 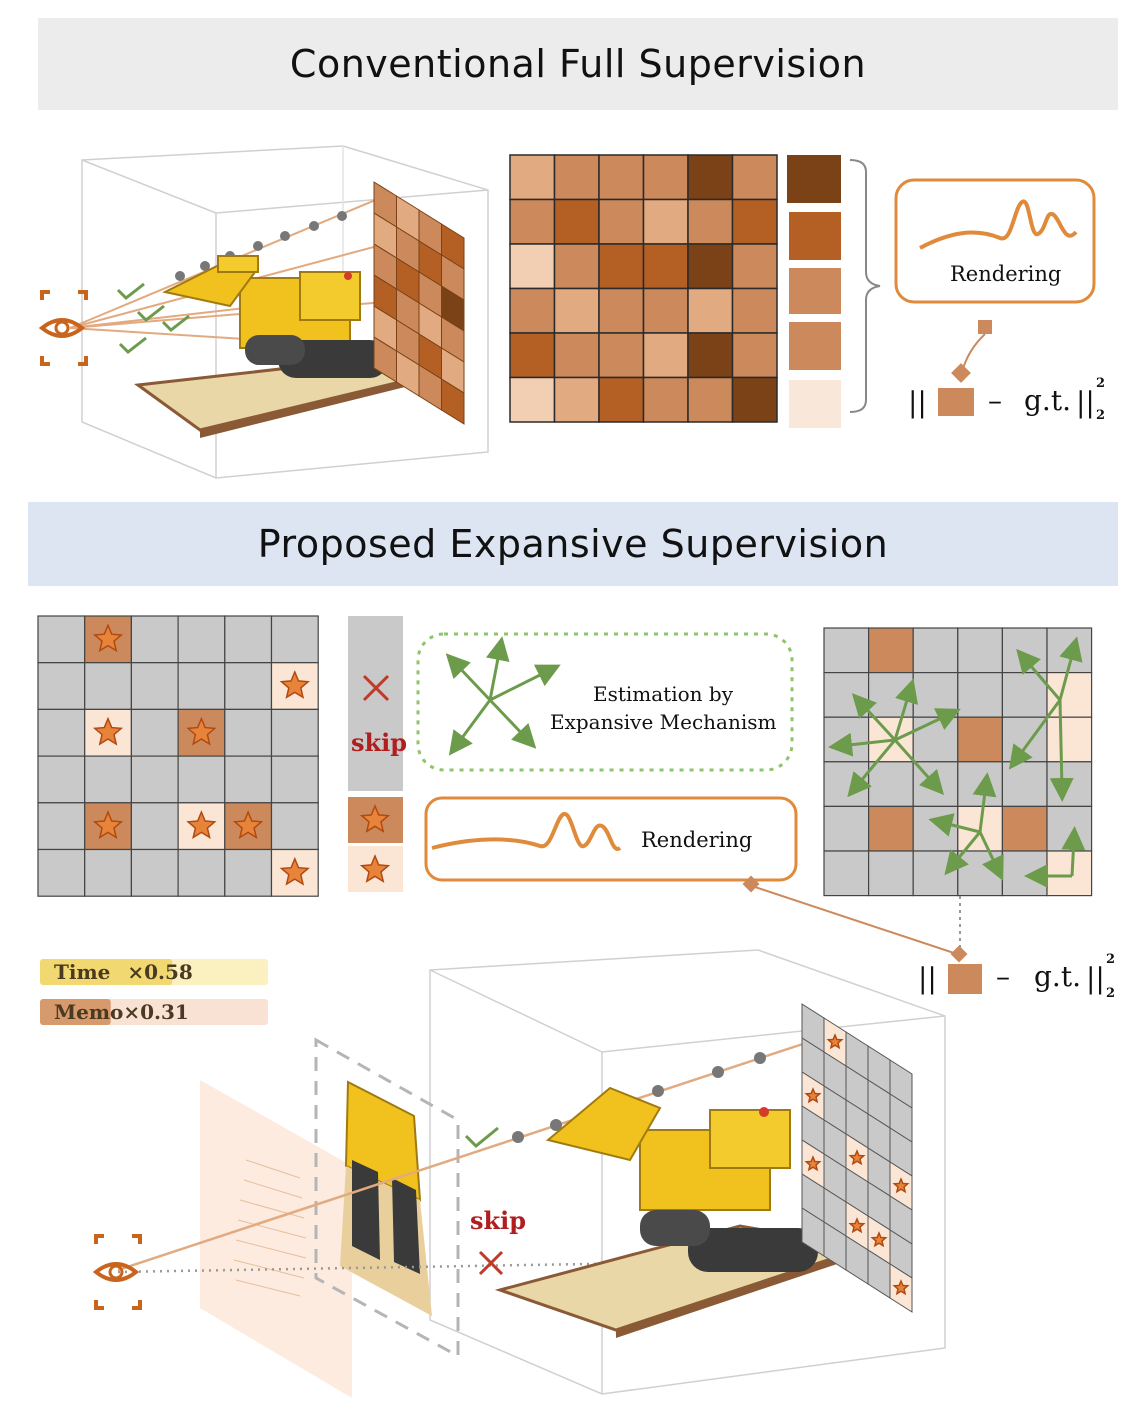 What do you see at coordinates (917, 402) in the screenshot?
I see `loss-bars-top: ||` at bounding box center [917, 402].